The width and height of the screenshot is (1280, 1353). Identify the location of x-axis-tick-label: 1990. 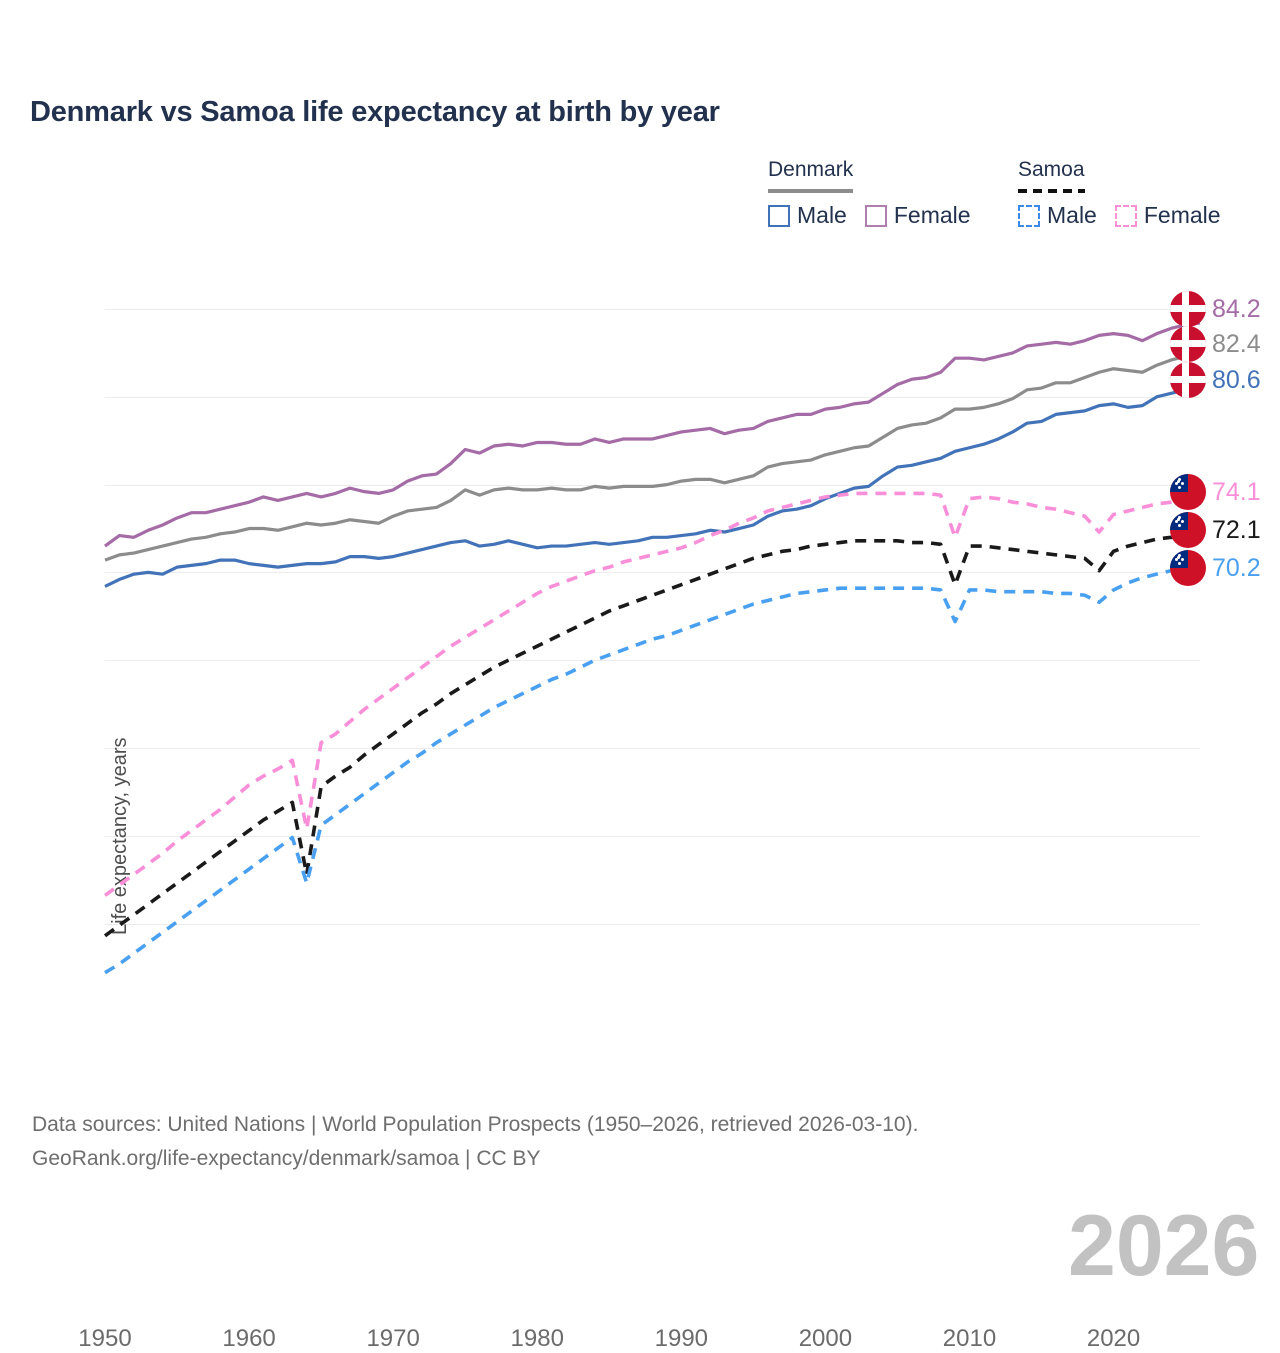
(681, 1338).